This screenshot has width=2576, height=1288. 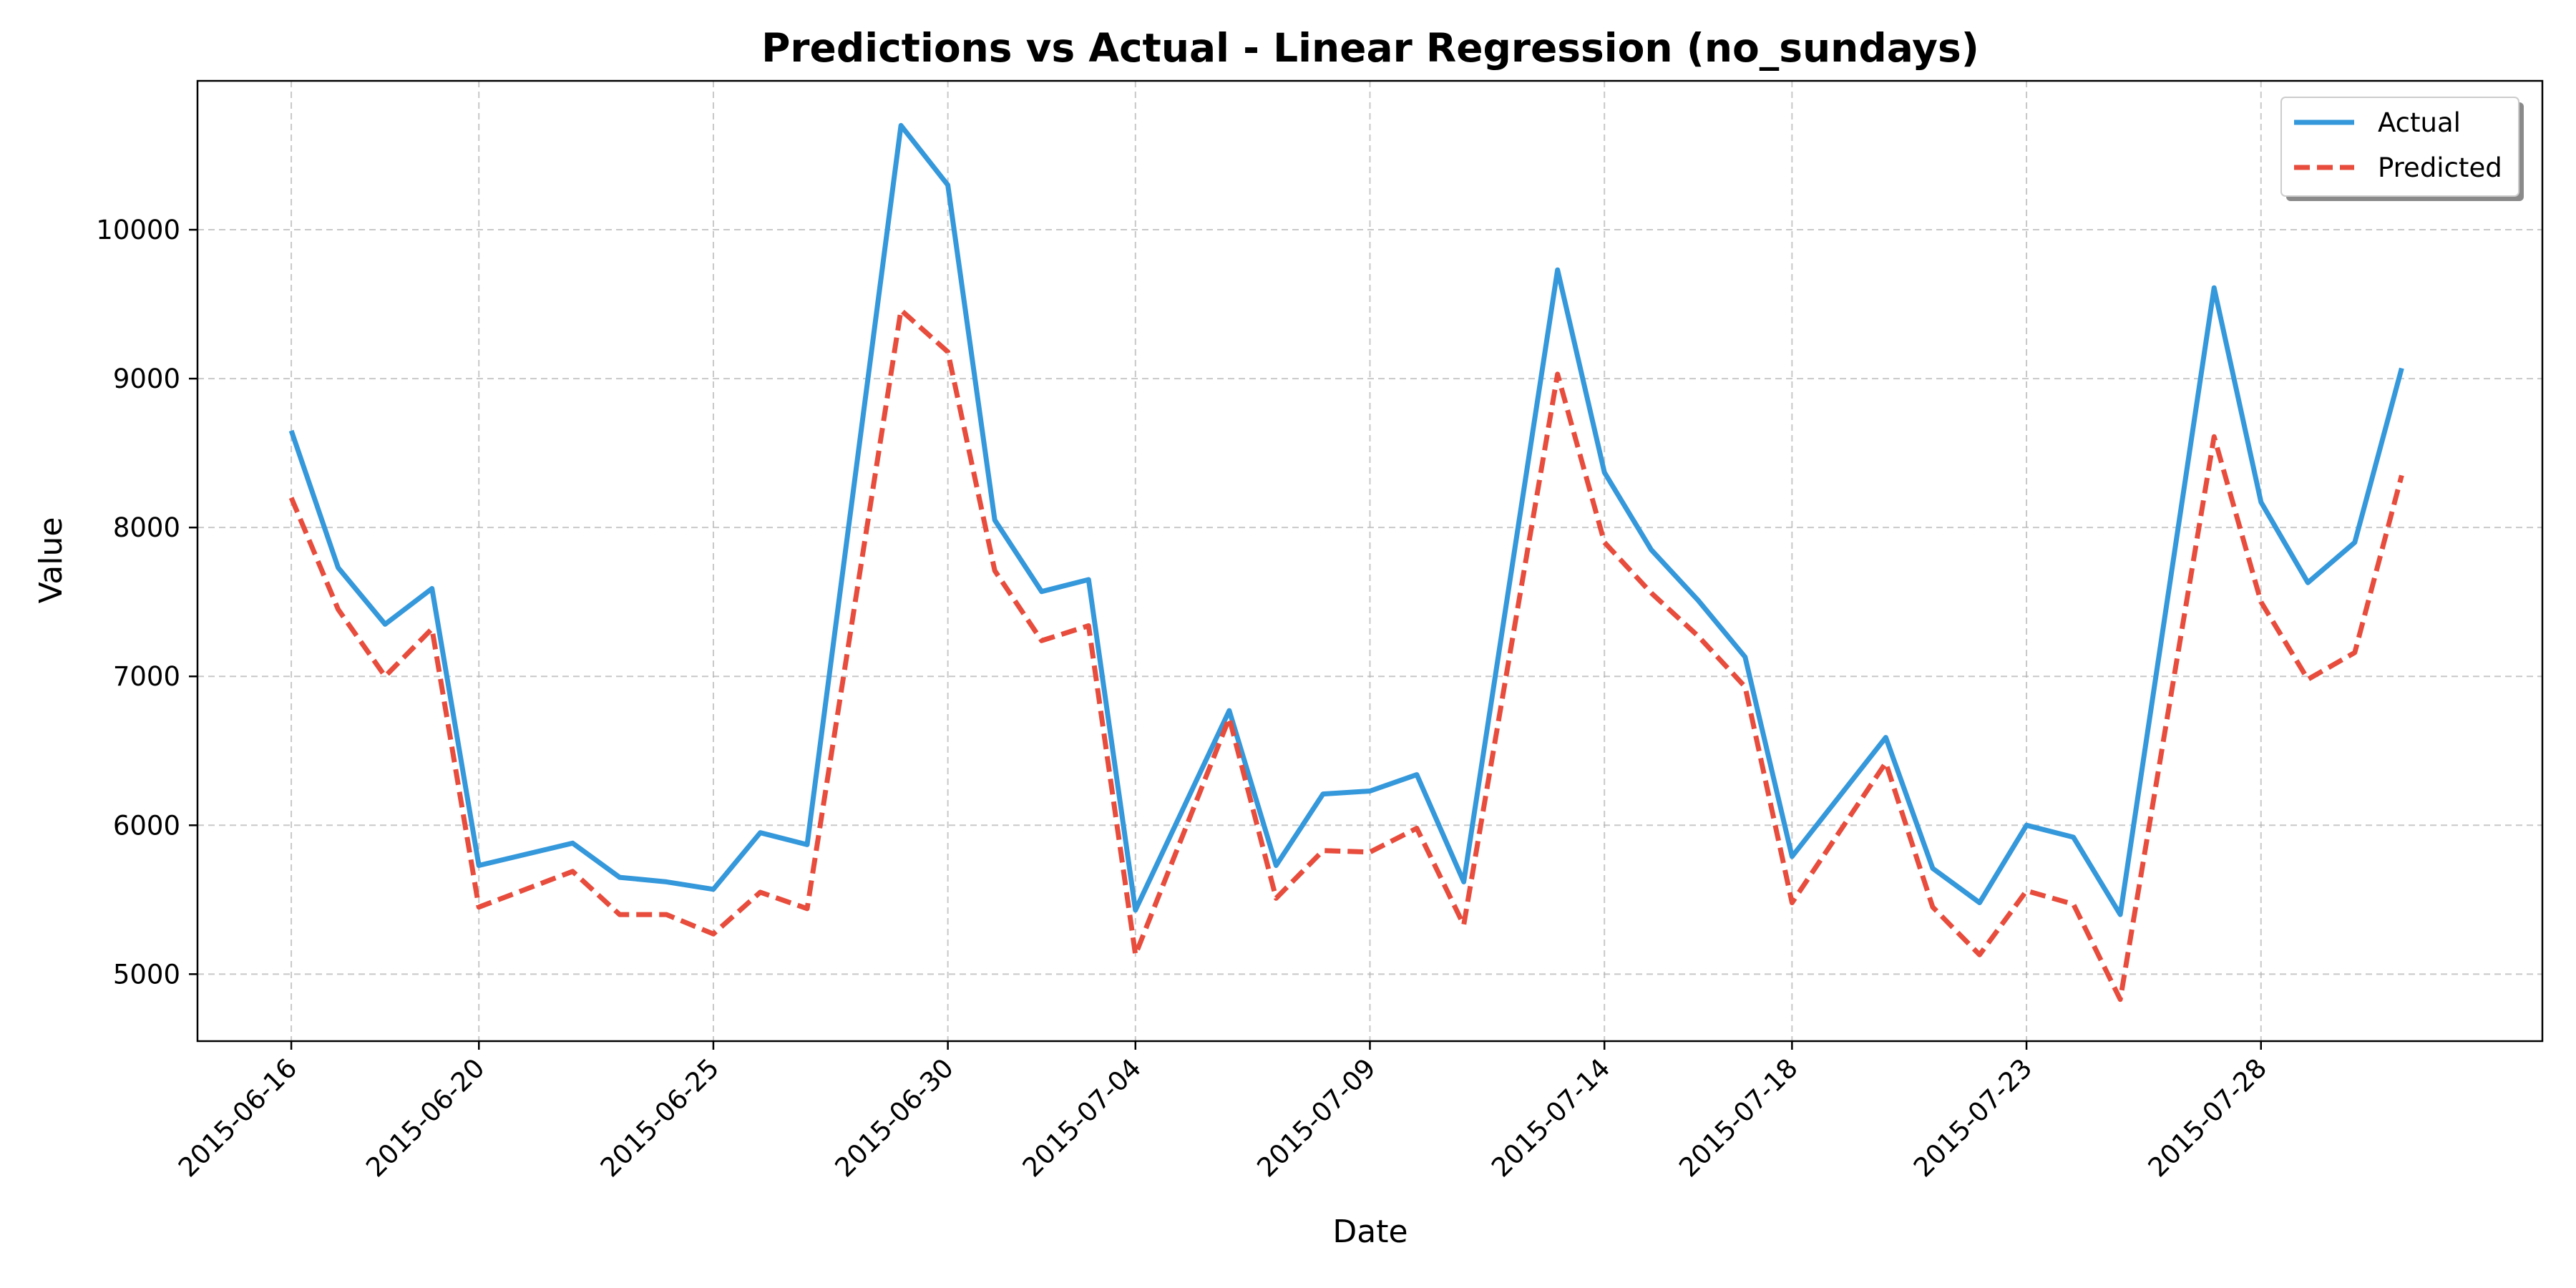 What do you see at coordinates (146, 379) in the screenshot?
I see `y-tick-label: 9000` at bounding box center [146, 379].